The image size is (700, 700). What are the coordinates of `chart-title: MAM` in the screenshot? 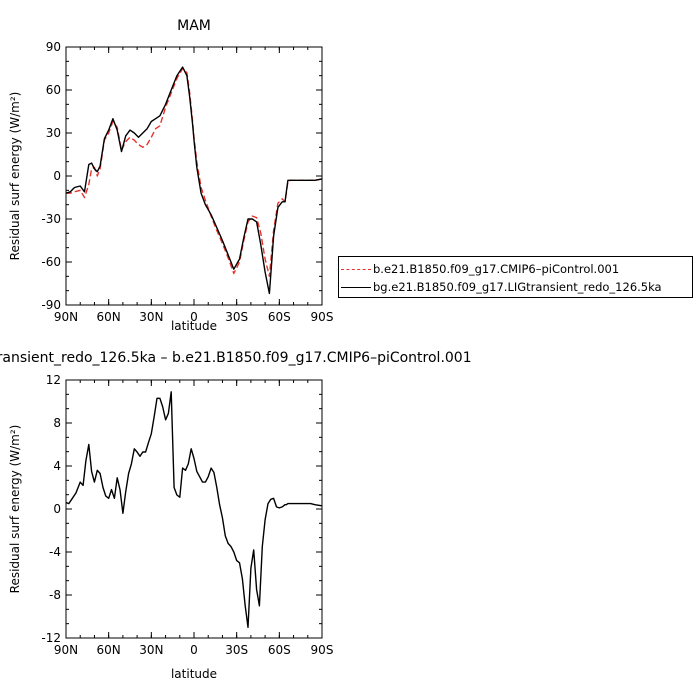 It's located at (194, 26).